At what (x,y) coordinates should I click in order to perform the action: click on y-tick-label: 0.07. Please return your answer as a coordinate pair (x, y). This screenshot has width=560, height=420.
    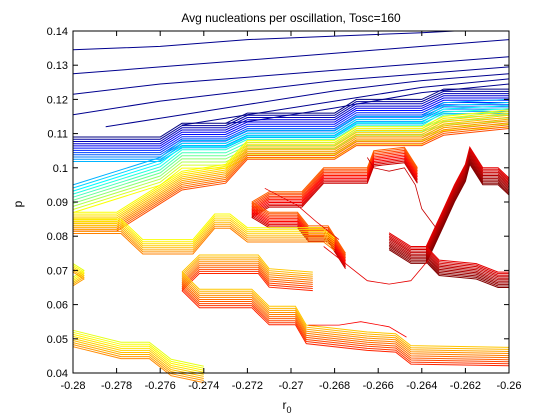
    Looking at the image, I should click on (57, 271).